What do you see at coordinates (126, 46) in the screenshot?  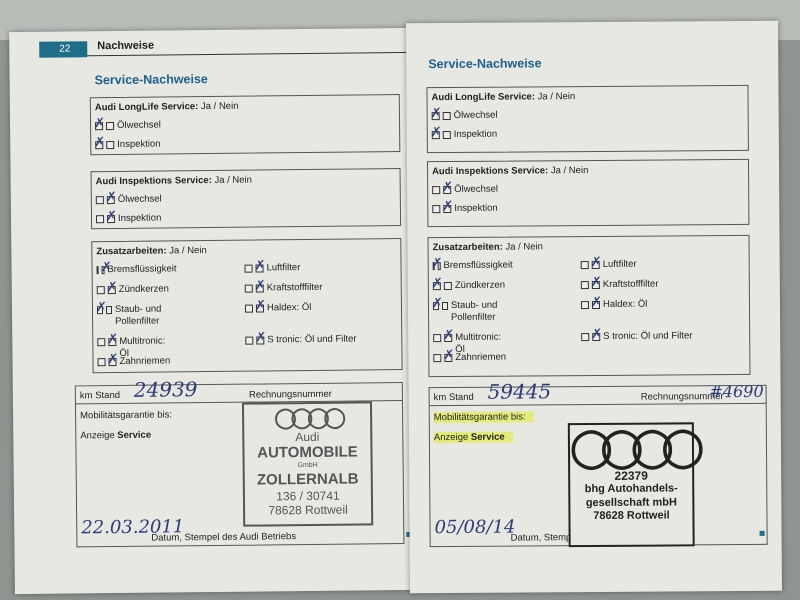 I see `section-header: Nachweise` at bounding box center [126, 46].